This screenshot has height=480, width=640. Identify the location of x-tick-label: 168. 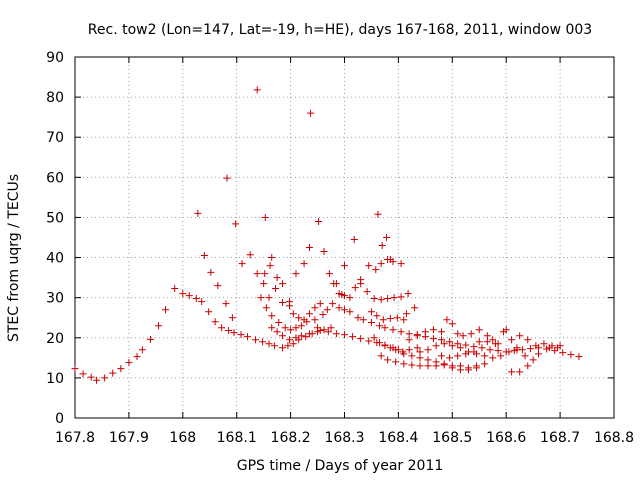
(182, 438).